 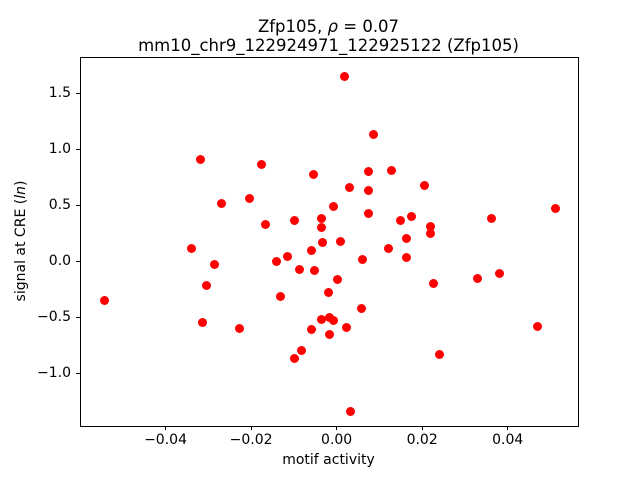 I want to click on y-tick-label: −1.0, so click(x=54, y=372).